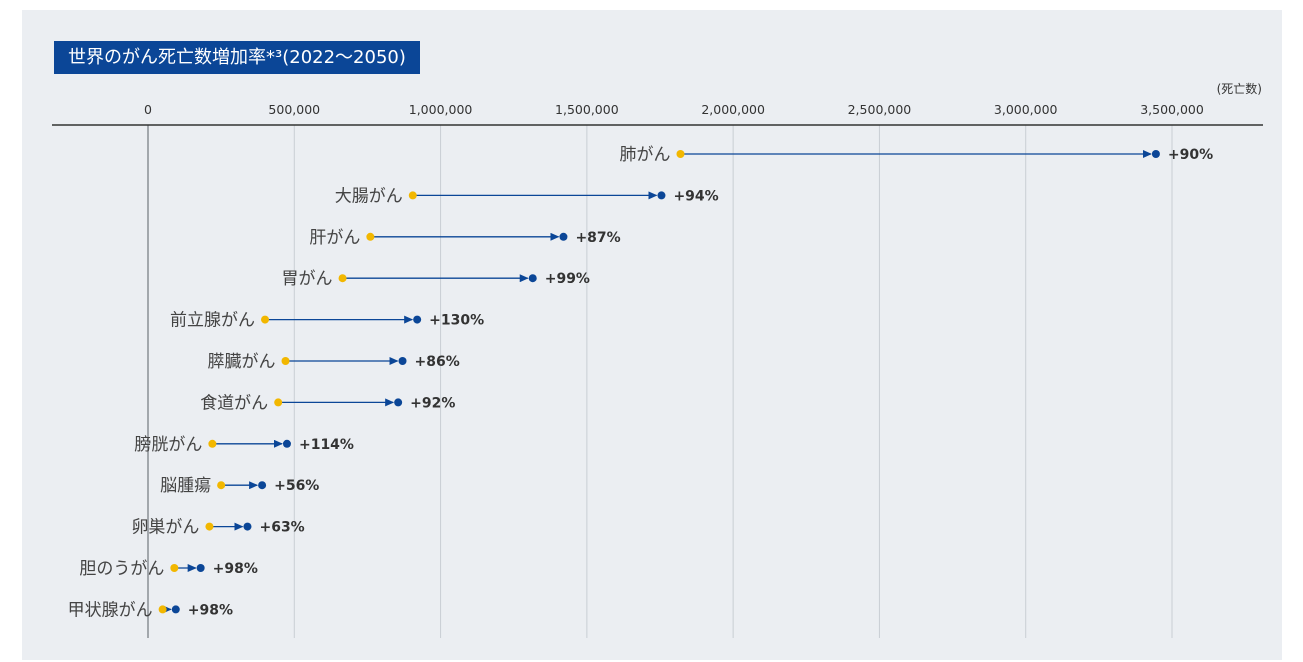 This screenshot has height=662, width=1303. I want to click on category-label: 膀胱がん, so click(168, 445).